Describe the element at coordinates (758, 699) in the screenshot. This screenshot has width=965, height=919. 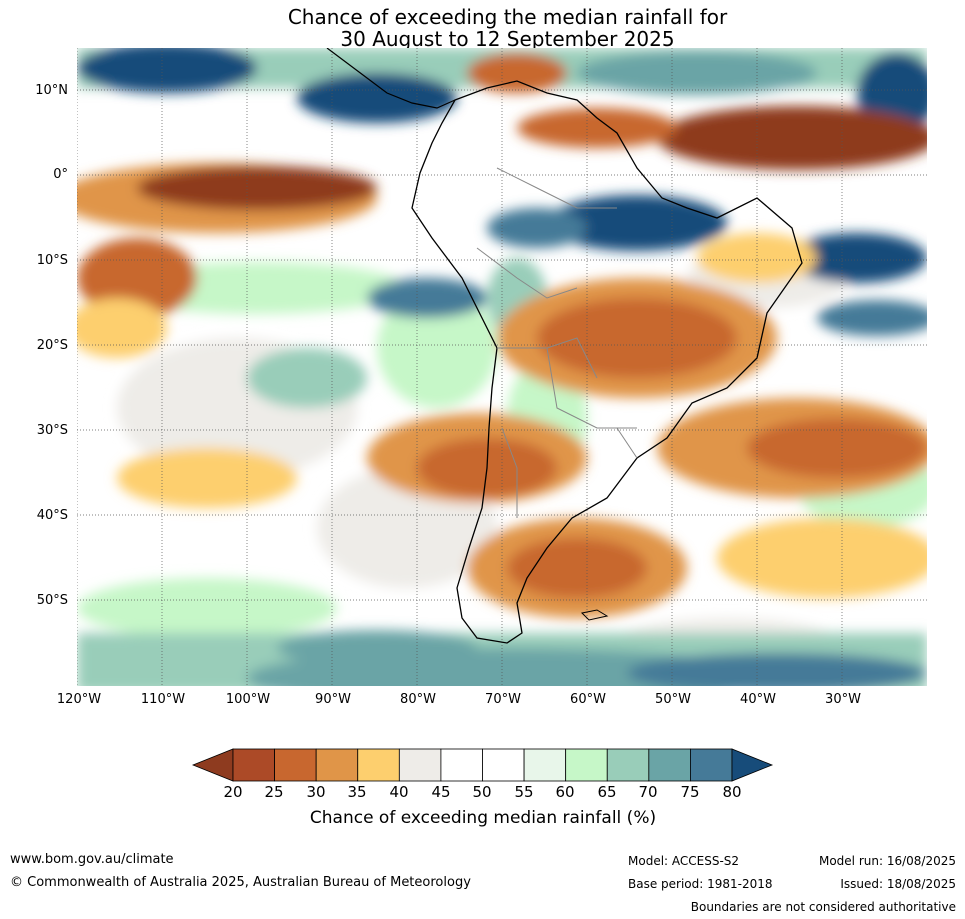
I see `longitude-label-40w: 40°W` at that location.